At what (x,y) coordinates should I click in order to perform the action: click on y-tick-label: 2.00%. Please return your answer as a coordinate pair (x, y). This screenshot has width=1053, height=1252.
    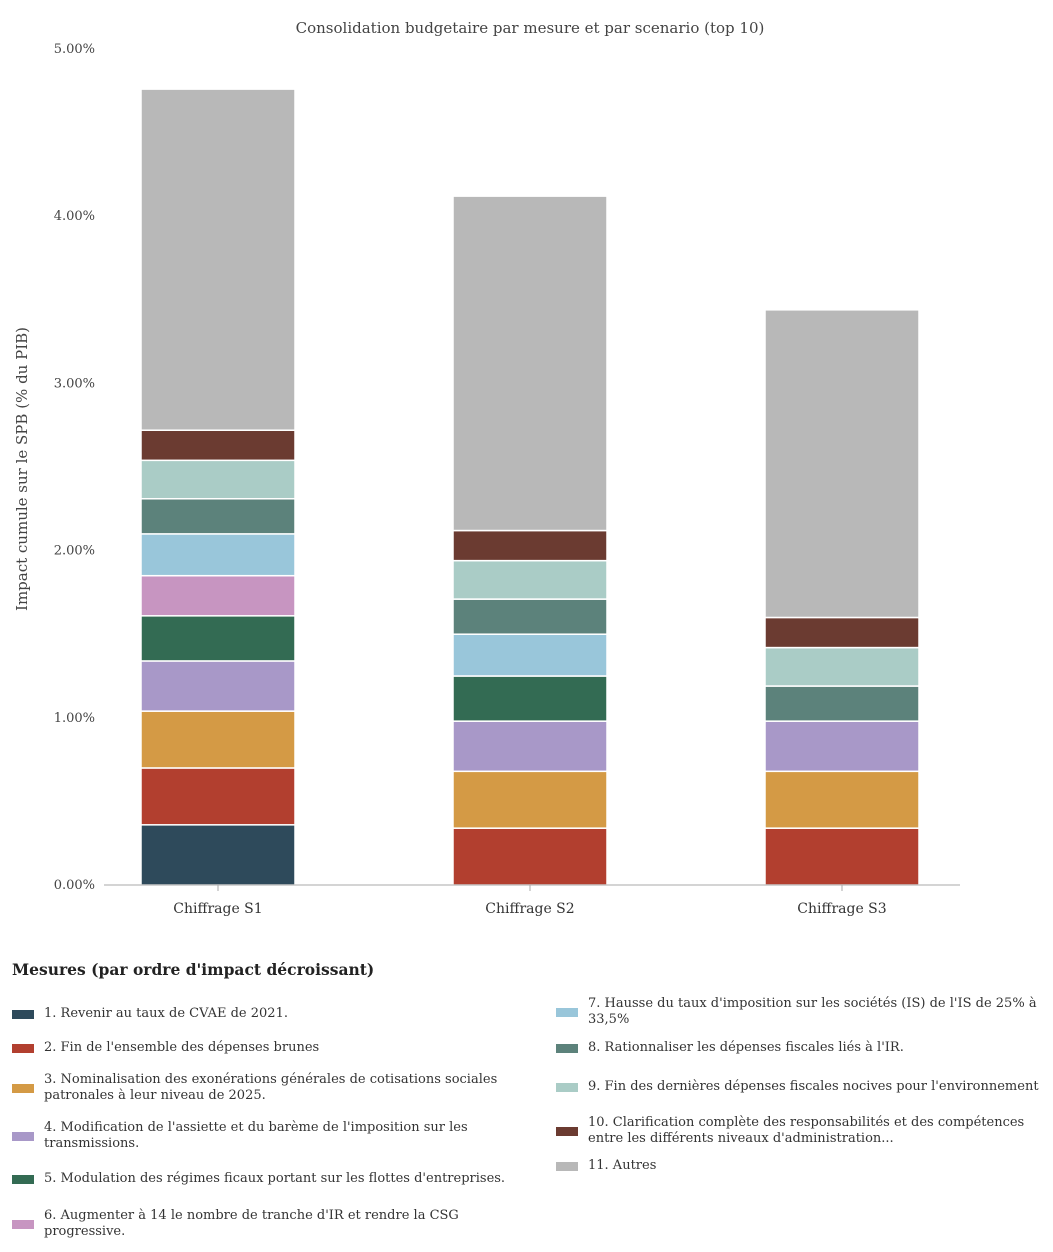
    Looking at the image, I should click on (74, 551).